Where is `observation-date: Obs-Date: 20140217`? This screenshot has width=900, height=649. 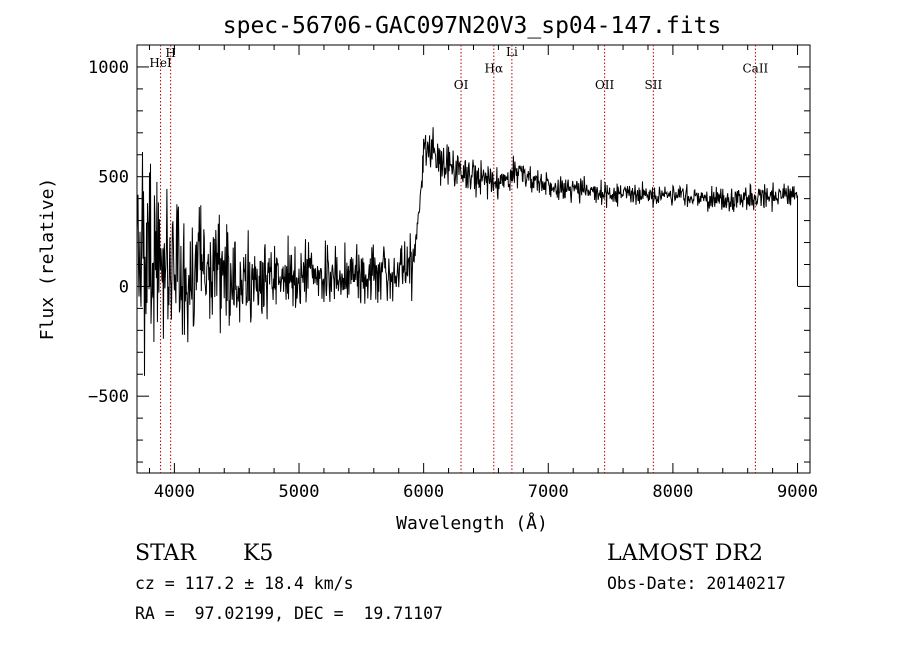
observation-date: Obs-Date: 20140217 is located at coordinates (696, 583).